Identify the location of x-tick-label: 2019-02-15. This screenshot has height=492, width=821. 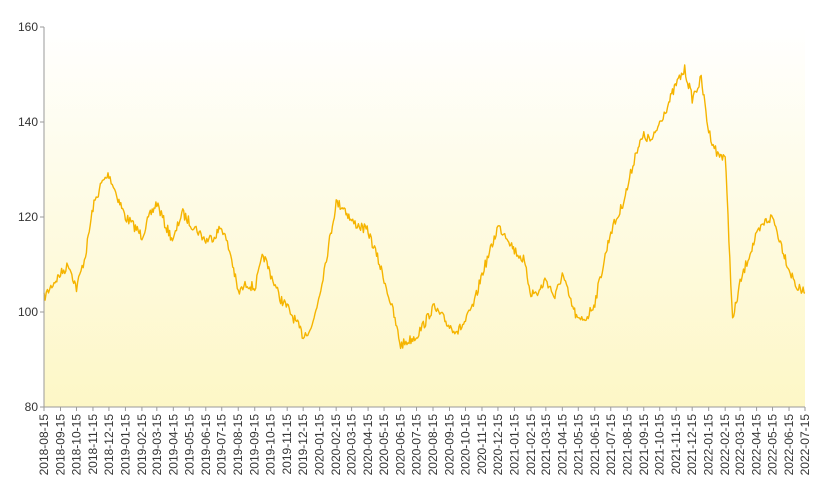
(142, 445).